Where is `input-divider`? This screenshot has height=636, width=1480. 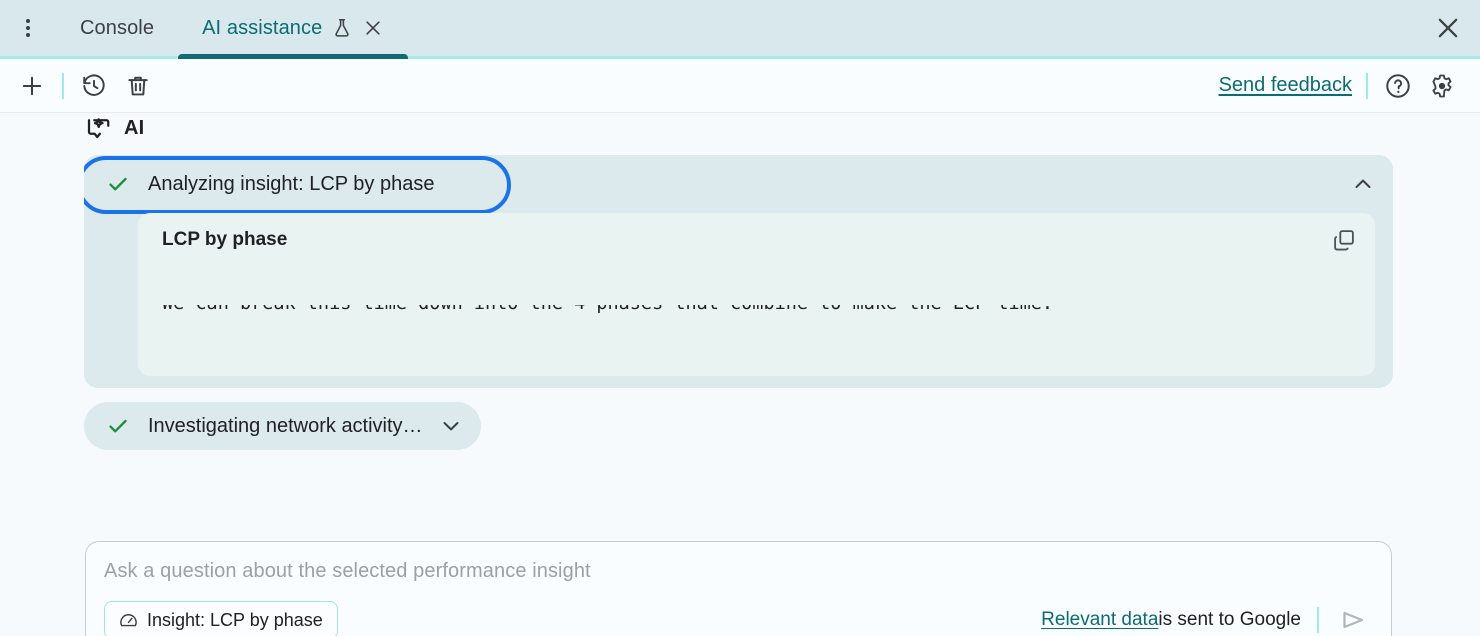
input-divider is located at coordinates (1318, 620).